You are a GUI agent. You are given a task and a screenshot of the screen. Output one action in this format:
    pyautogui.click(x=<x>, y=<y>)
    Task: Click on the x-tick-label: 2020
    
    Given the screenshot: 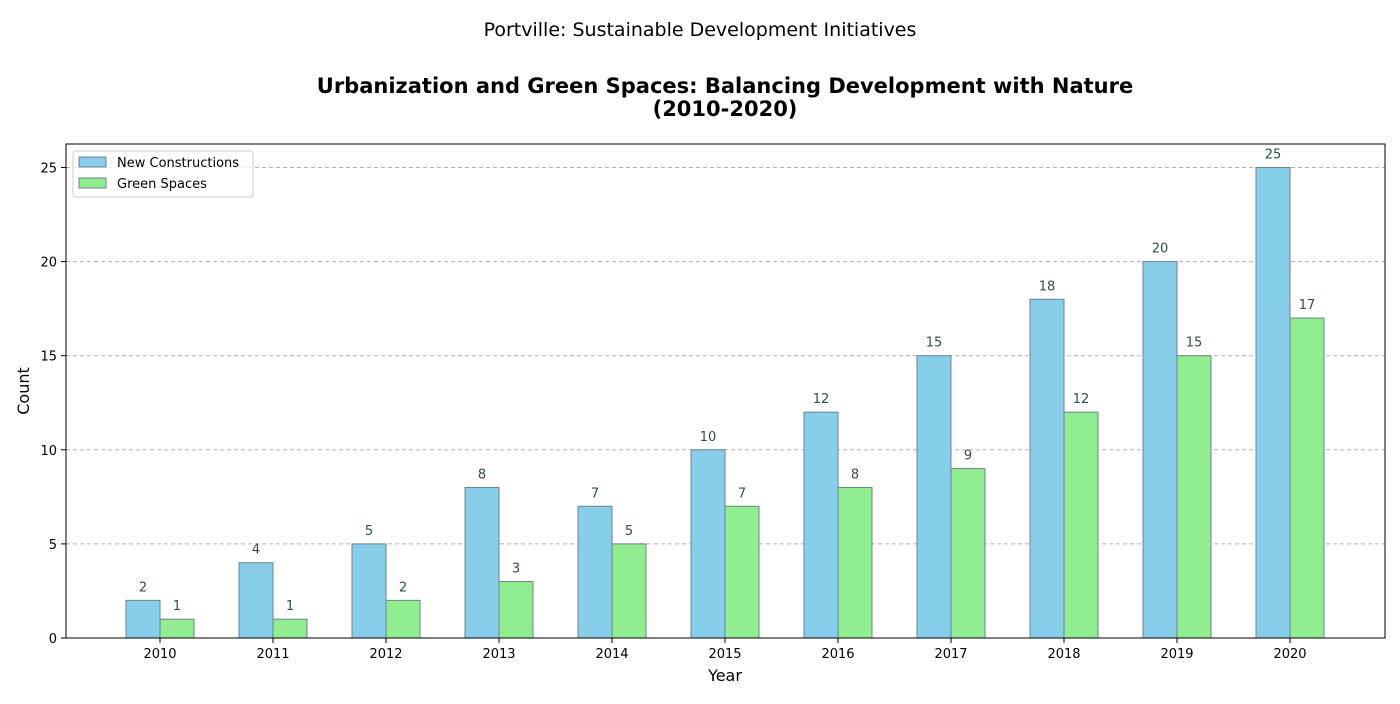 What is the action you would take?
    pyautogui.click(x=1289, y=654)
    